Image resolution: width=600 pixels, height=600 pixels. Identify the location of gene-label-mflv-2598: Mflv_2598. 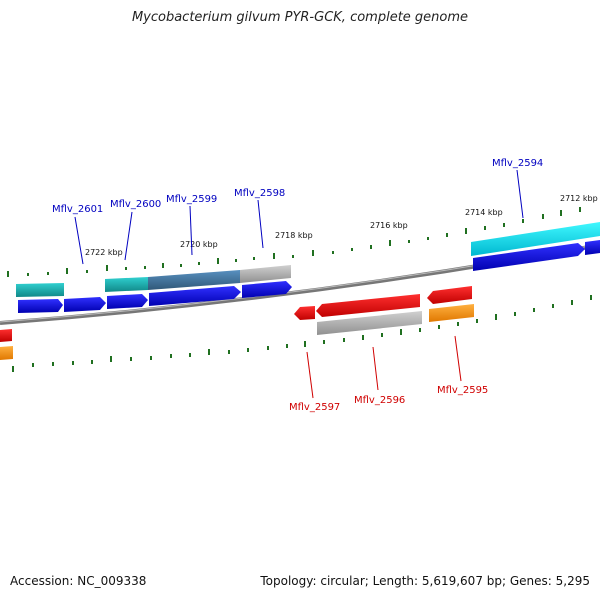
(259, 193).